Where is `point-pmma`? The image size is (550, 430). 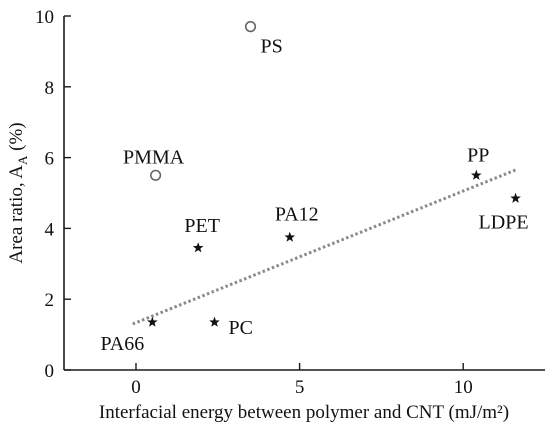 point-pmma is located at coordinates (156, 175).